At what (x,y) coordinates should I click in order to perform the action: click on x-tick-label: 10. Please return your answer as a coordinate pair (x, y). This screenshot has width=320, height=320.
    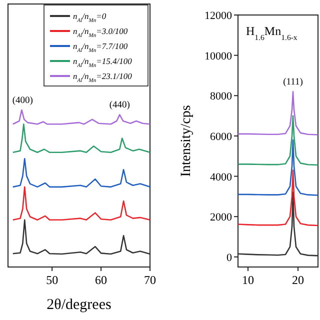
    Looking at the image, I should click on (248, 280).